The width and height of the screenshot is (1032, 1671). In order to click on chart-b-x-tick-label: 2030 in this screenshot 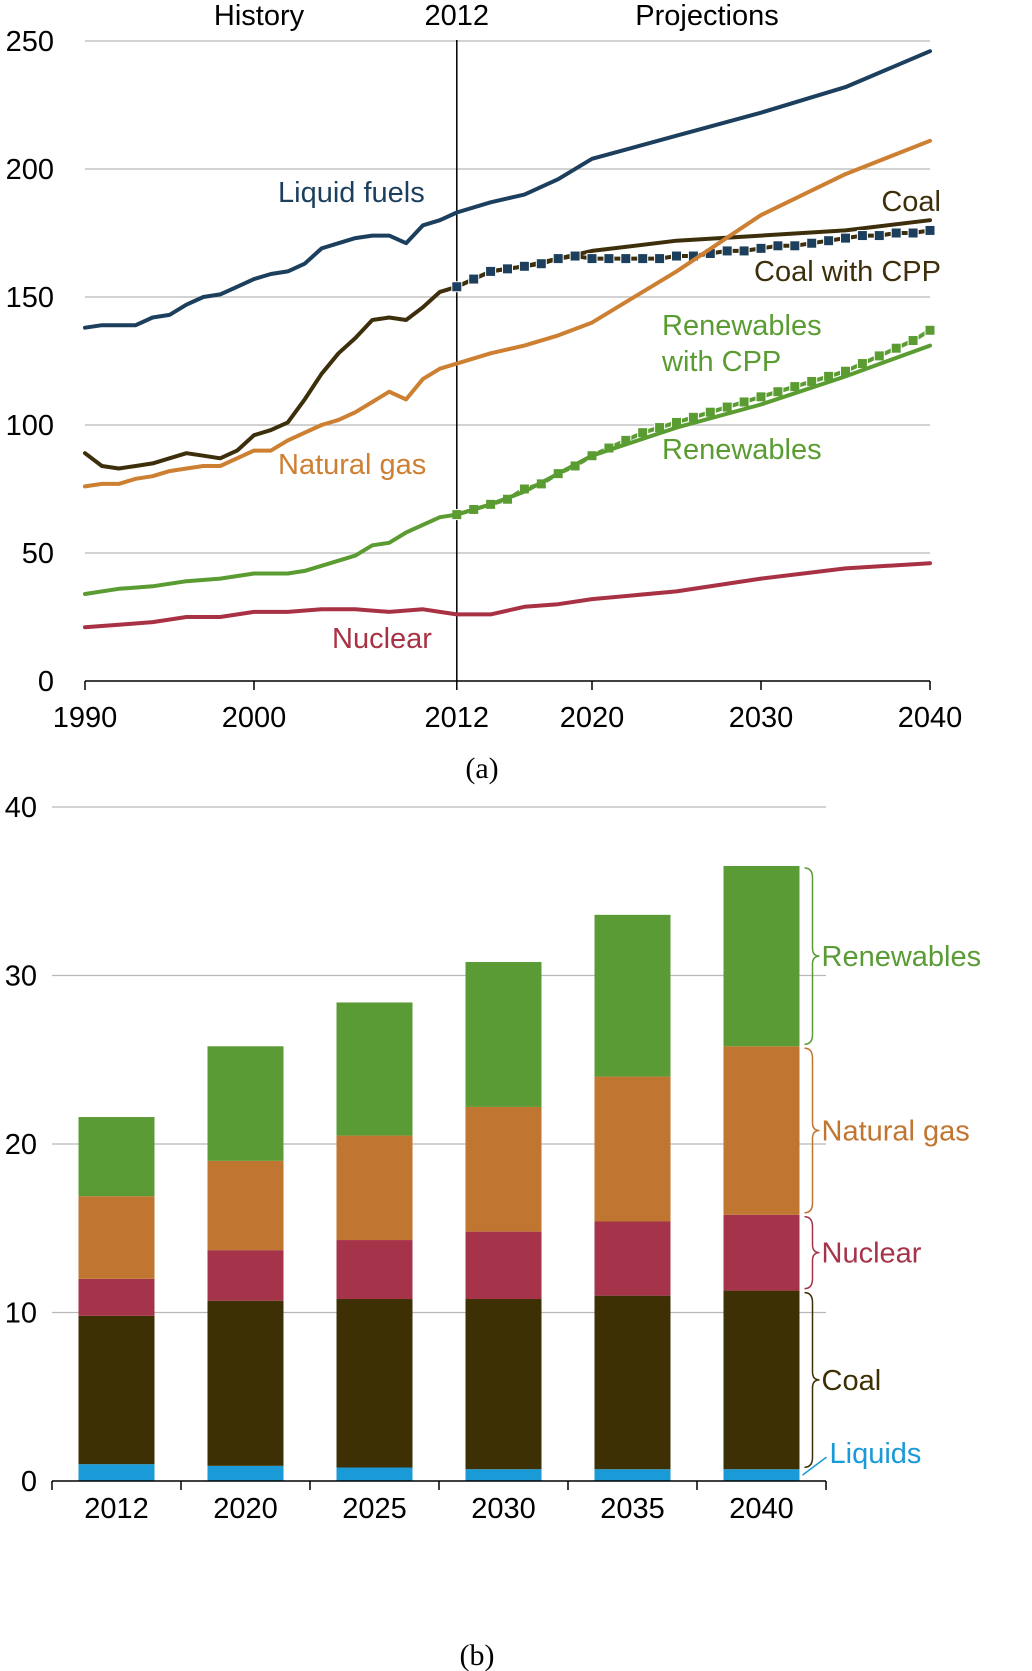, I will do `click(503, 1509)`.